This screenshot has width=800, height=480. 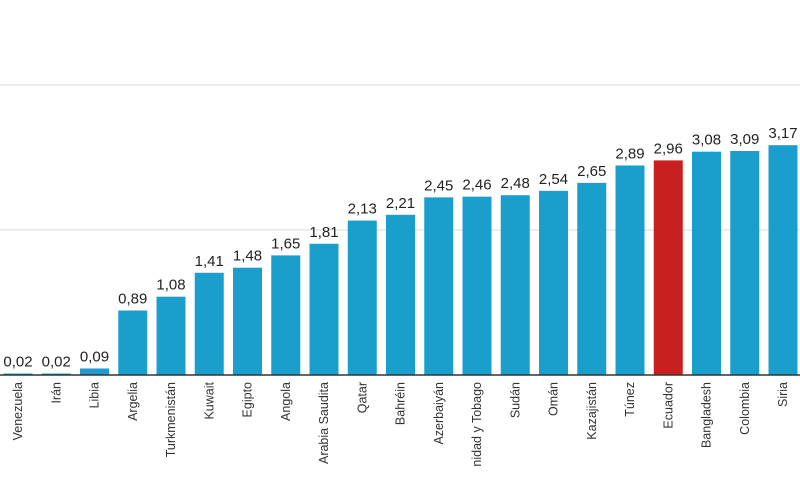 I want to click on category-label: Argelia, so click(x=133, y=401).